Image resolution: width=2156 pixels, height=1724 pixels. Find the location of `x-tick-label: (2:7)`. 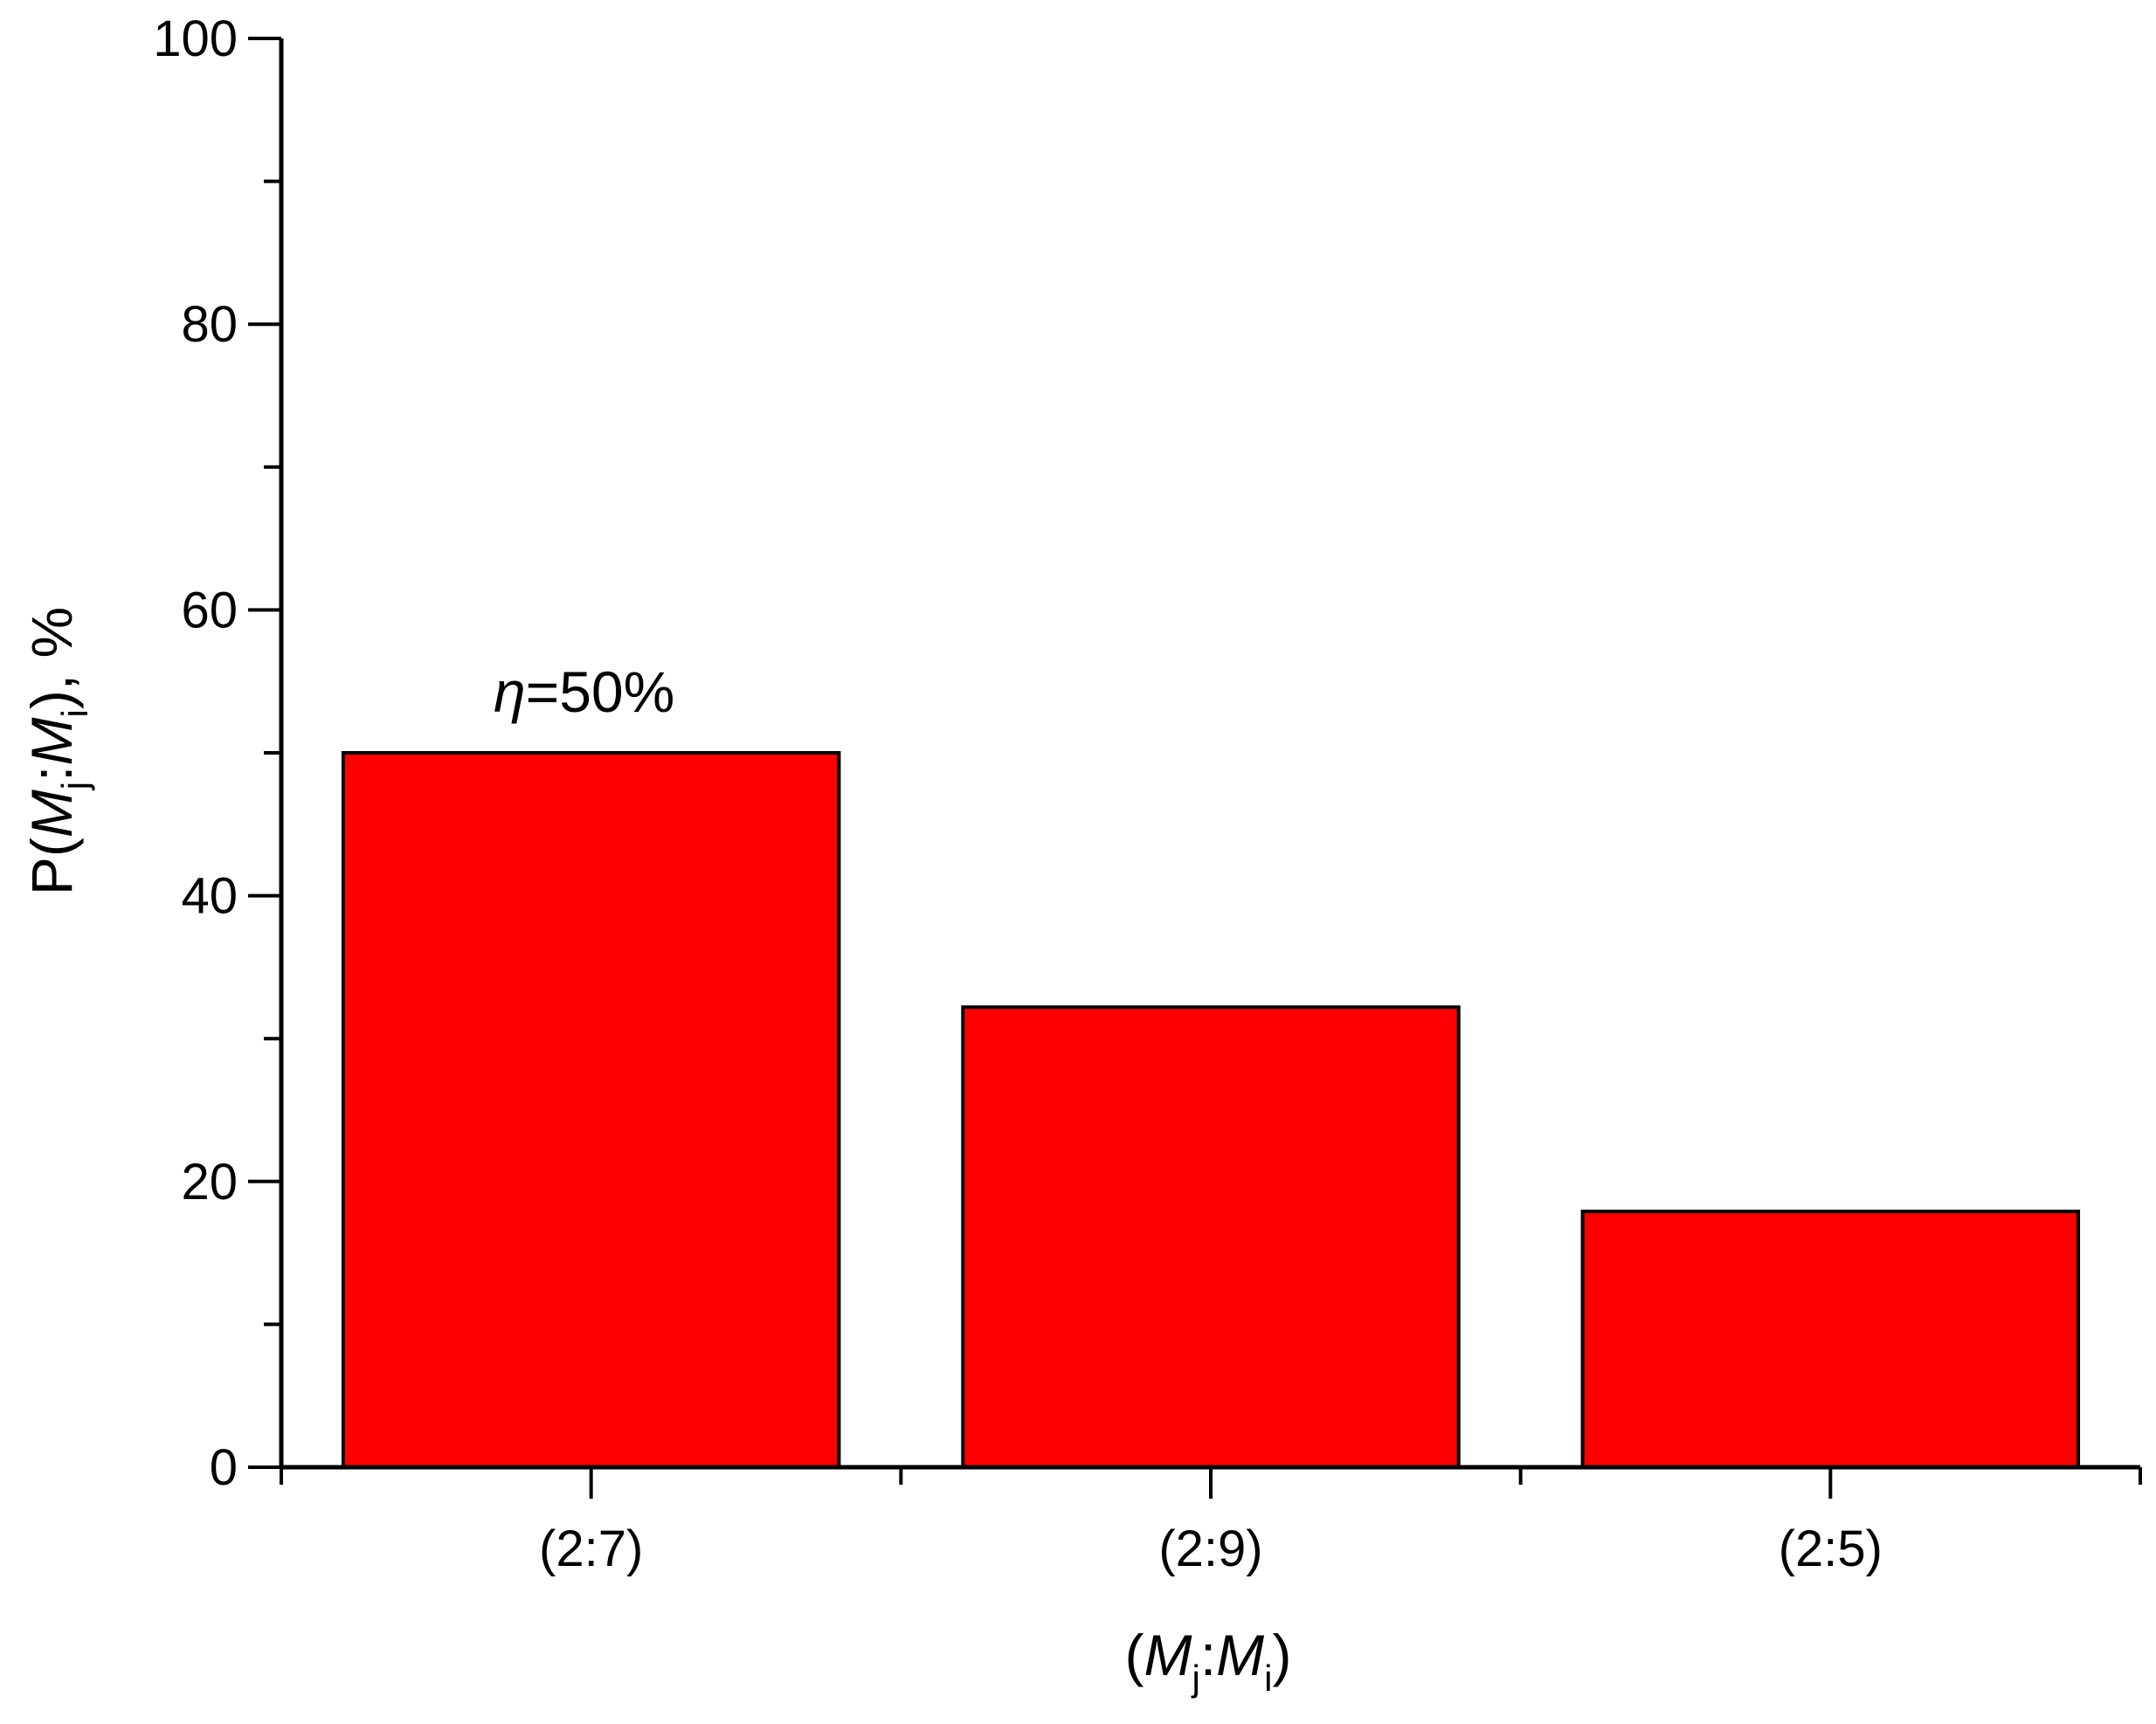

x-tick-label: (2:7) is located at coordinates (591, 1549).